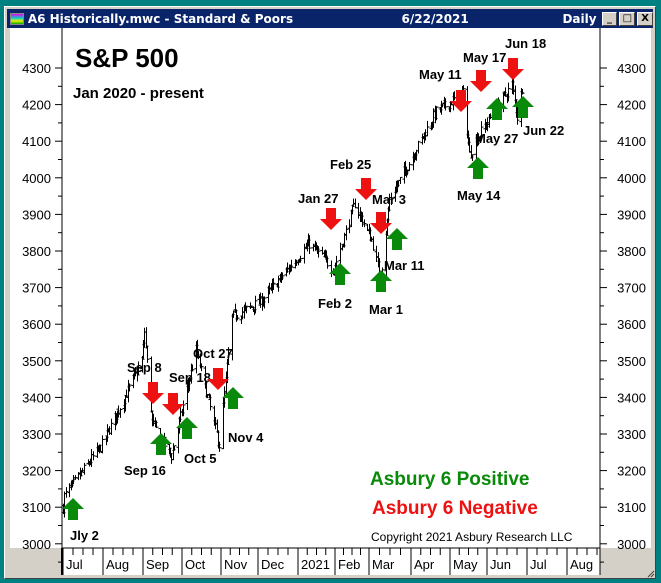 Image resolution: width=661 pixels, height=583 pixels. I want to click on annotation-label-positive: Mar 1, so click(386, 309).